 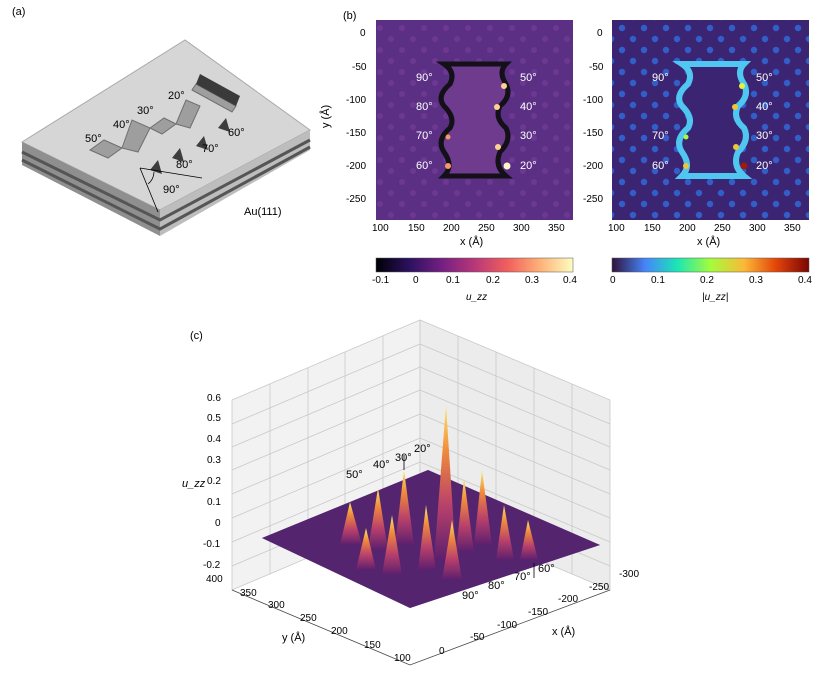 What do you see at coordinates (660, 78) in the screenshot?
I see `right-angle-90: 90°` at bounding box center [660, 78].